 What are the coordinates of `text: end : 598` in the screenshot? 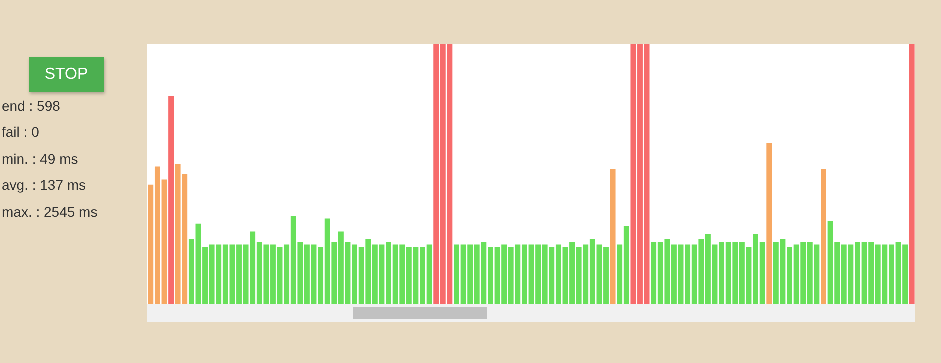 It's located at (31, 106).